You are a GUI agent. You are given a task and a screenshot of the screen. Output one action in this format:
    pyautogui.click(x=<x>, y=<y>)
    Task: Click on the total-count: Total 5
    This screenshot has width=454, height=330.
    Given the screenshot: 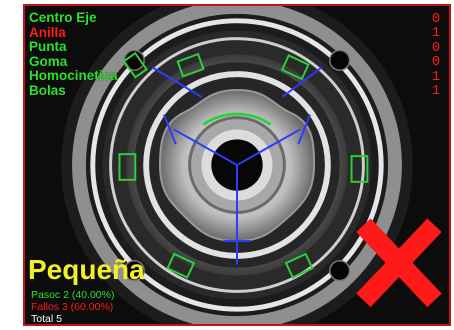 What is the action you would take?
    pyautogui.click(x=46, y=319)
    